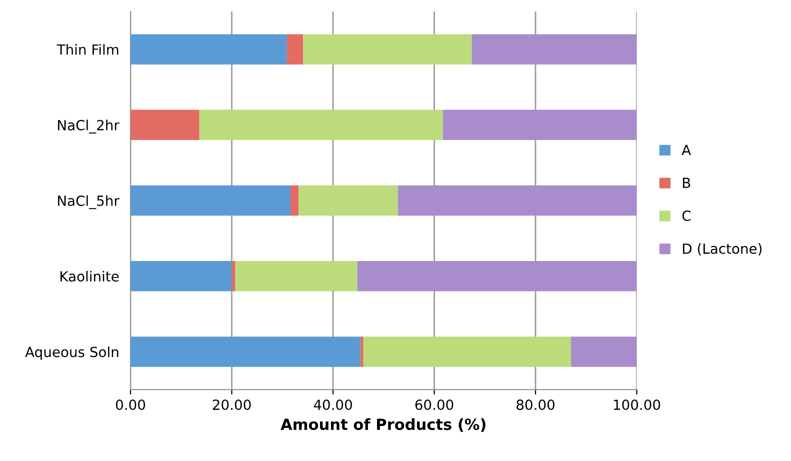 This screenshot has width=791, height=461. What do you see at coordinates (434, 405) in the screenshot?
I see `x-tick-label: 60.00` at bounding box center [434, 405].